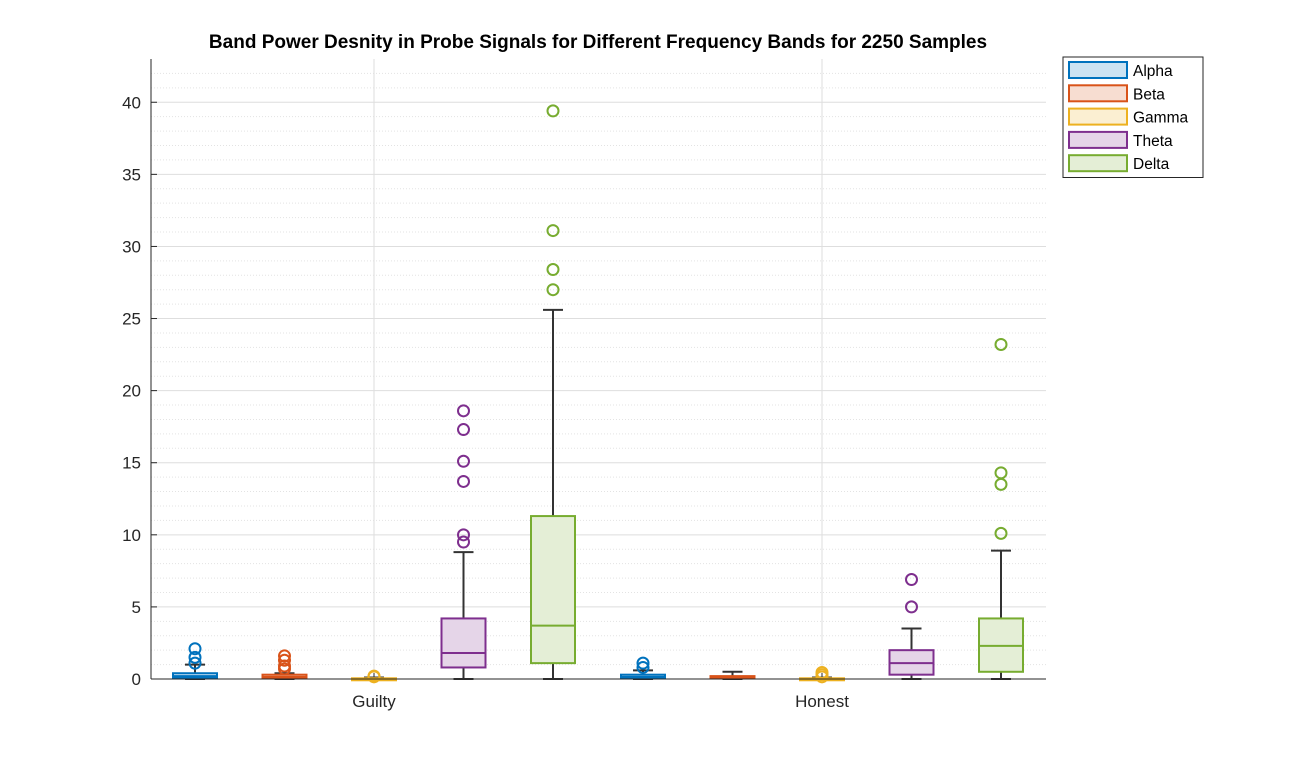  Describe the element at coordinates (131, 174) in the screenshot. I see `y-tick-label: 35` at that location.